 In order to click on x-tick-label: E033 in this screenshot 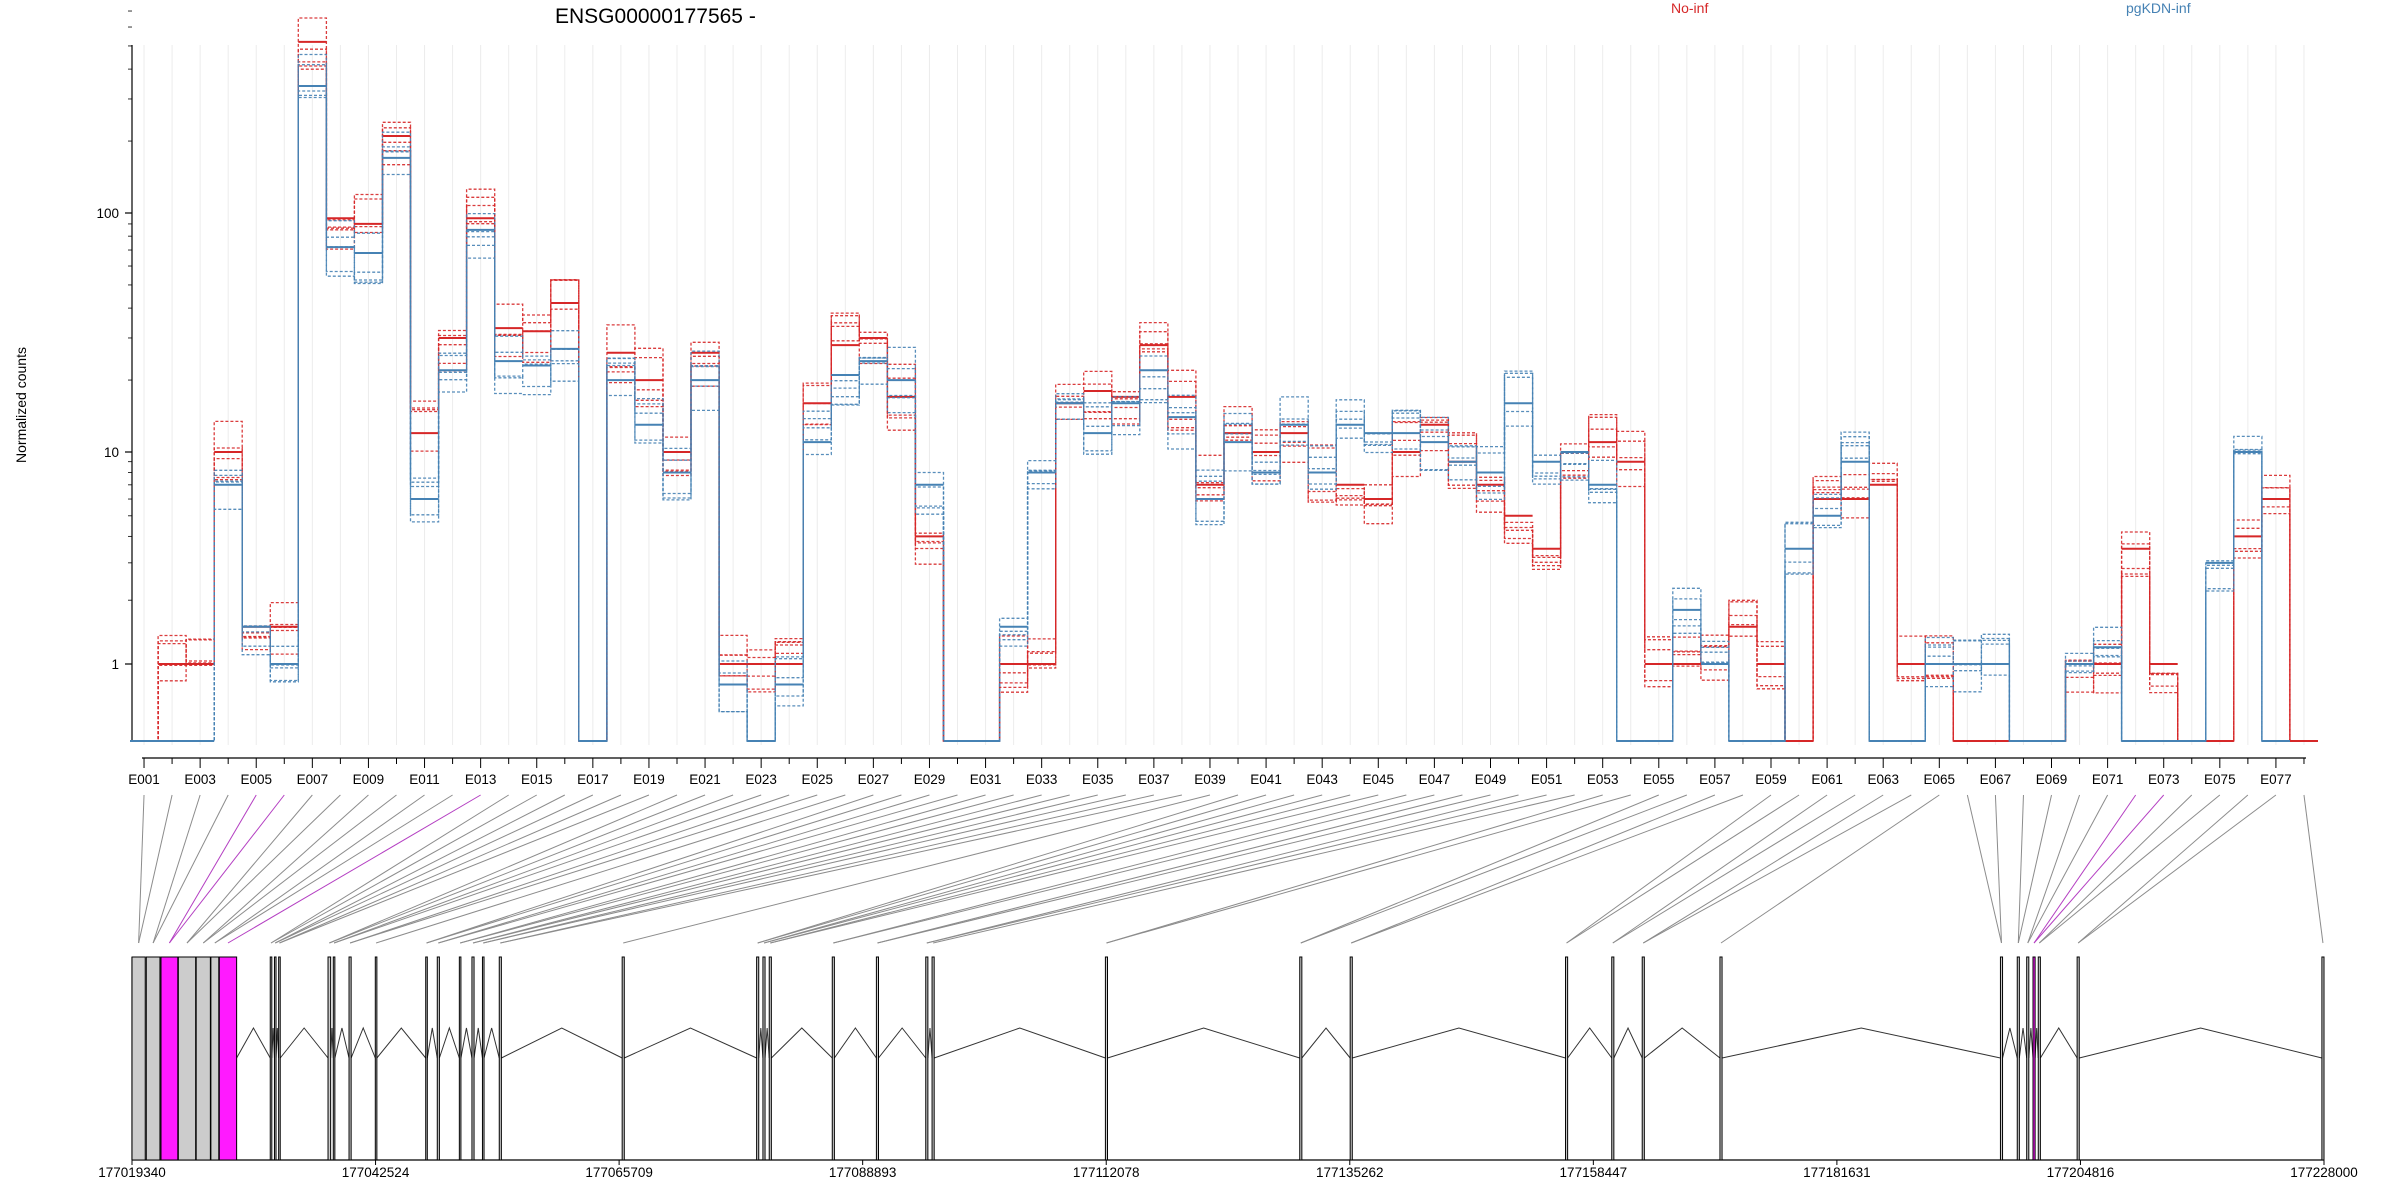, I will do `click(1042, 779)`.